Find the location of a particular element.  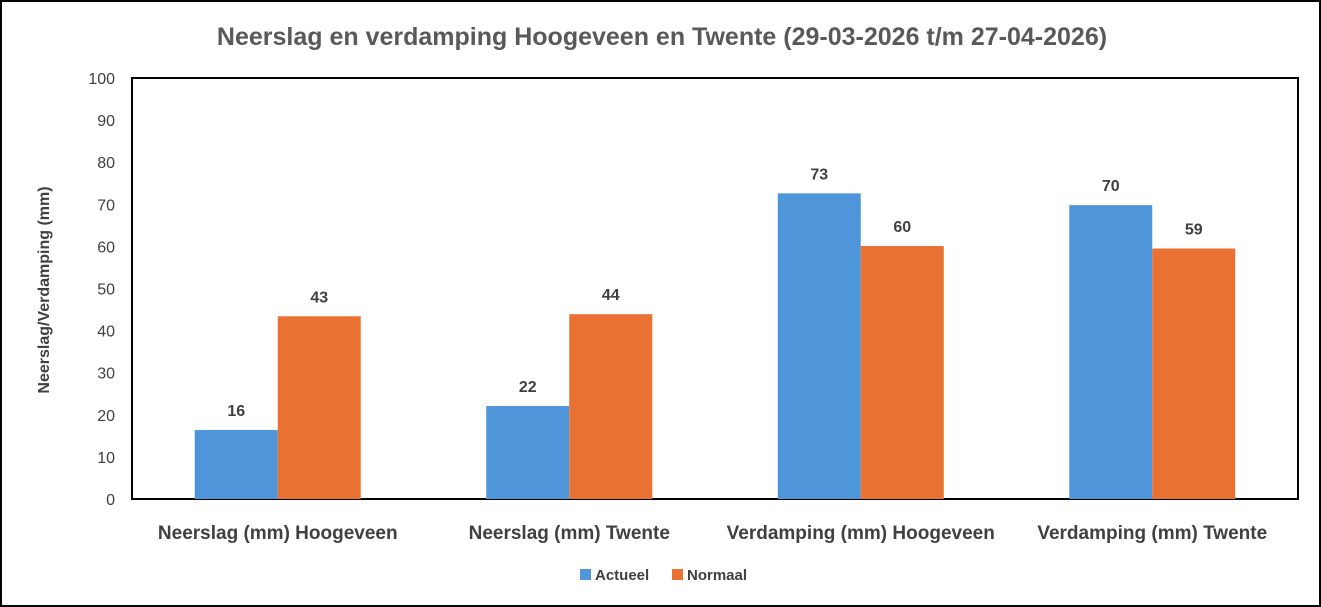

data-label-normaal-0: 43 is located at coordinates (319, 297).